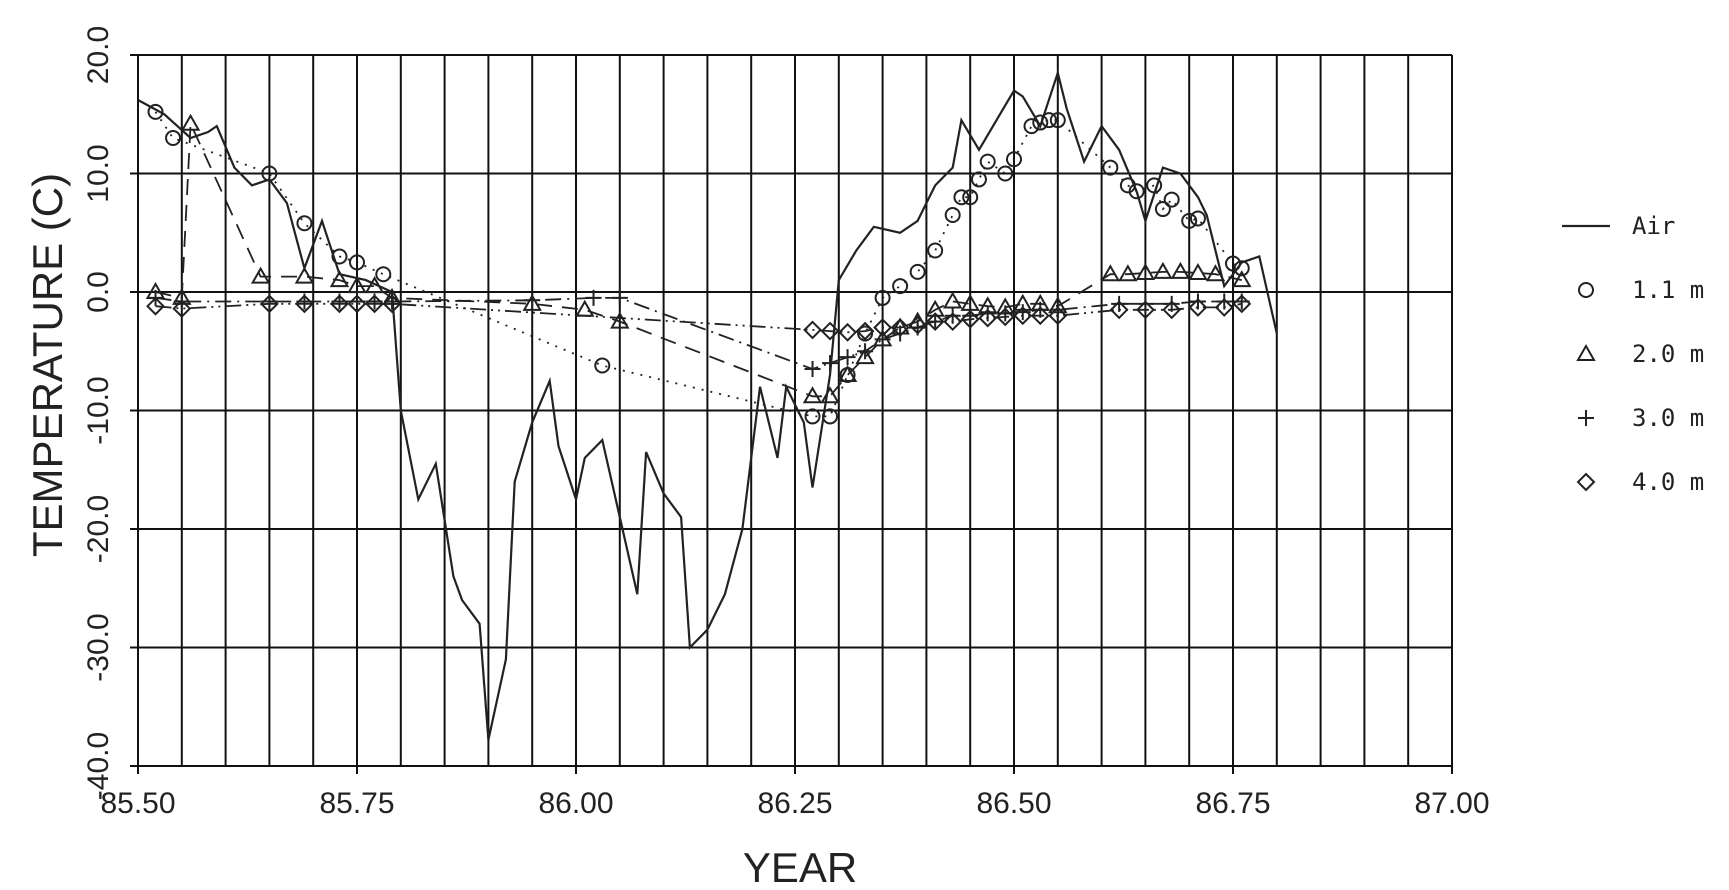 This screenshot has height=890, width=1729. I want to click on x-tick-label: 86.75, so click(1232, 803).